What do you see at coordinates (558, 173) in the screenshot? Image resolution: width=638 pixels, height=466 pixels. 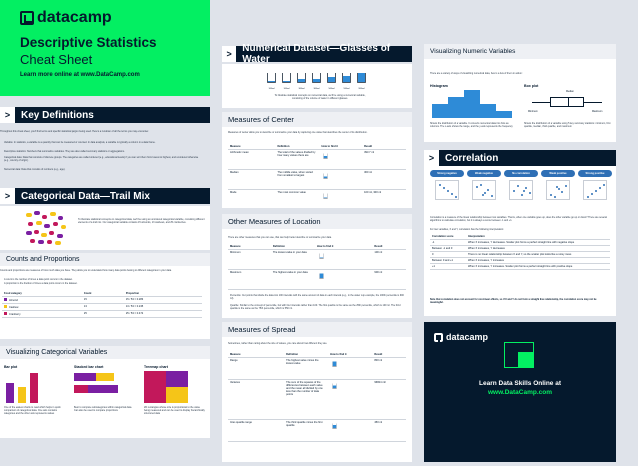 I see `weak-positive-pill: Weak positive` at bounding box center [558, 173].